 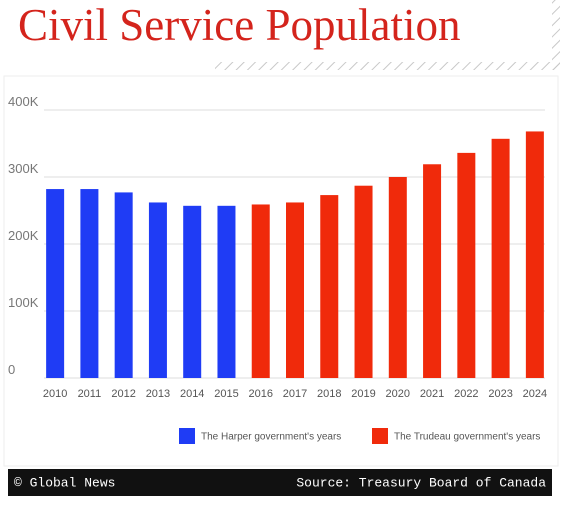 What do you see at coordinates (11, 369) in the screenshot?
I see `y-tick-label: 0` at bounding box center [11, 369].